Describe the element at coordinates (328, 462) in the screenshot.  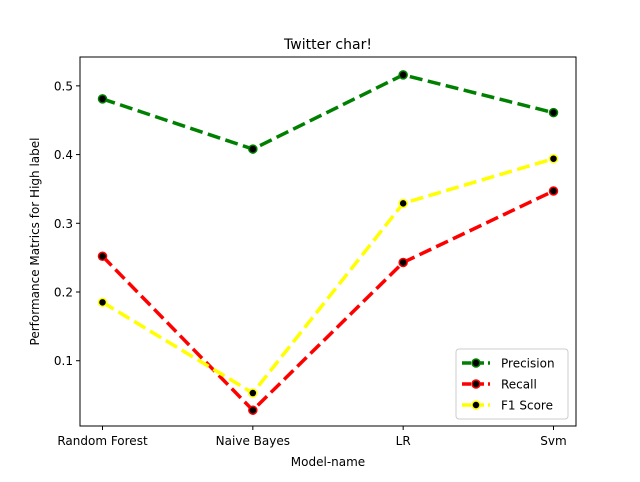
I see `x-axis-label: Model-name` at that location.